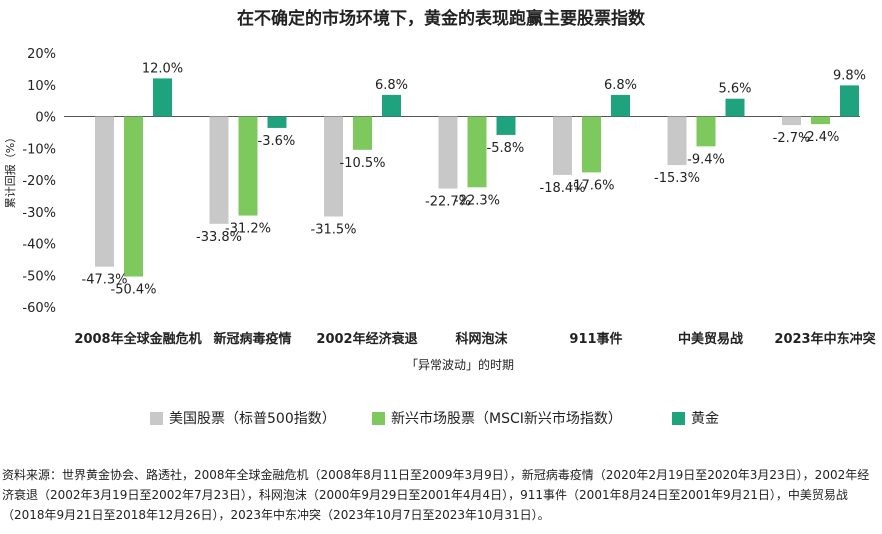 The width and height of the screenshot is (882, 534). What do you see at coordinates (477, 200) in the screenshot?
I see `data-label-em-stocks: -22.3%` at bounding box center [477, 200].